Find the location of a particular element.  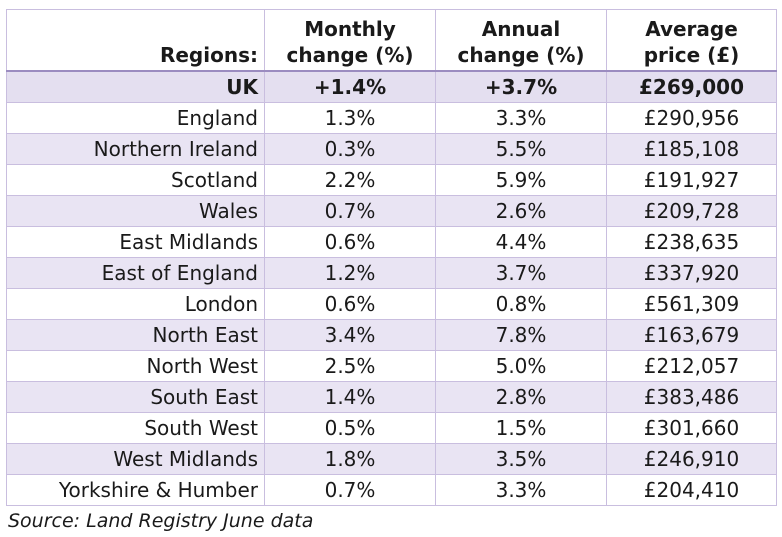

average-price-cell: £204,410 is located at coordinates (691, 490).